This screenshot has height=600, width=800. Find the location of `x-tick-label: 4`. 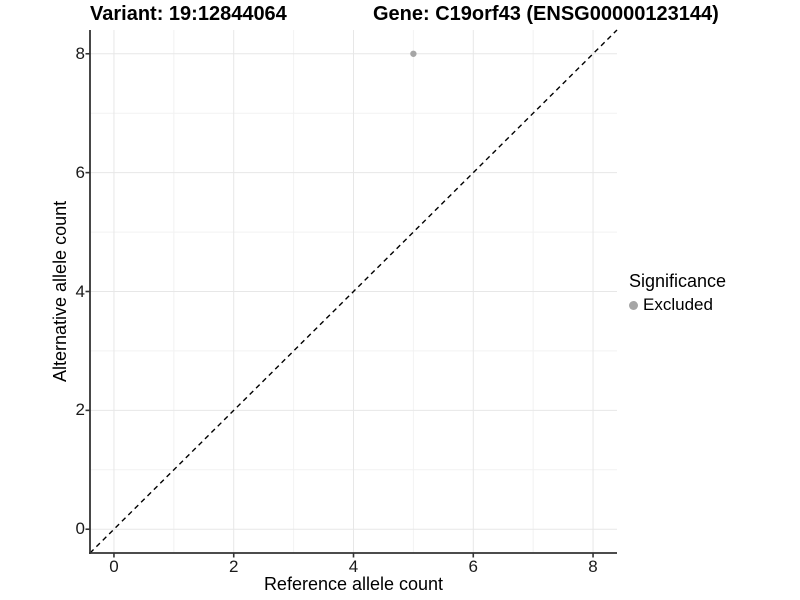

x-tick-label: 4 is located at coordinates (353, 566).